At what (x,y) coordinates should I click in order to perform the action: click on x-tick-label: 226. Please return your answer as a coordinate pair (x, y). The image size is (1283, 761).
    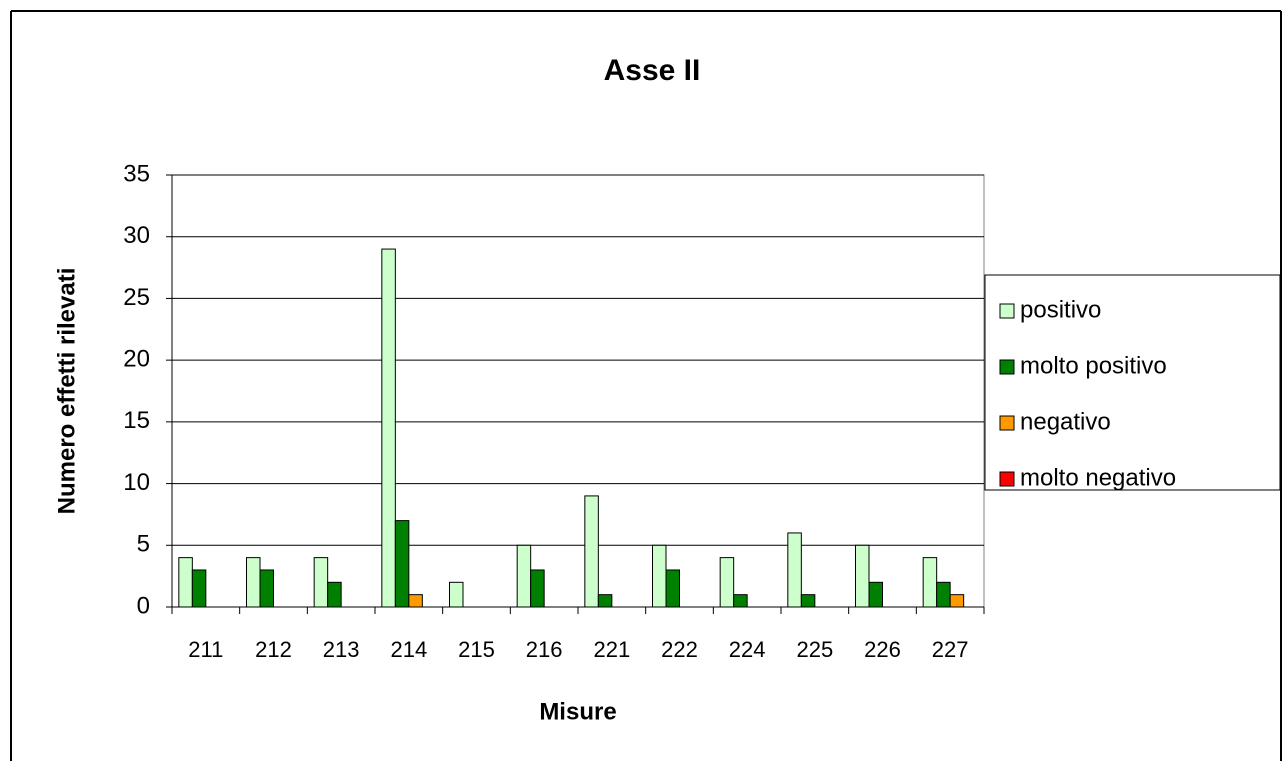
    Looking at the image, I should click on (882, 649).